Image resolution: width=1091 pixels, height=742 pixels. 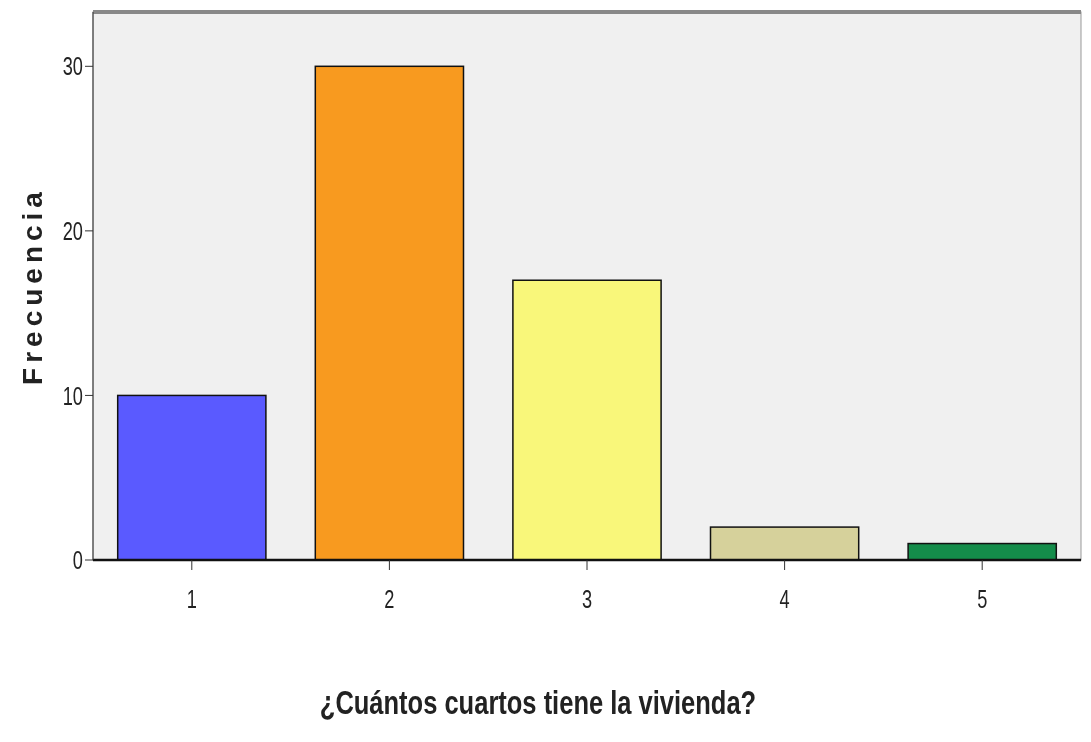 What do you see at coordinates (72, 231) in the screenshot?
I see `y-tick-label: 20` at bounding box center [72, 231].